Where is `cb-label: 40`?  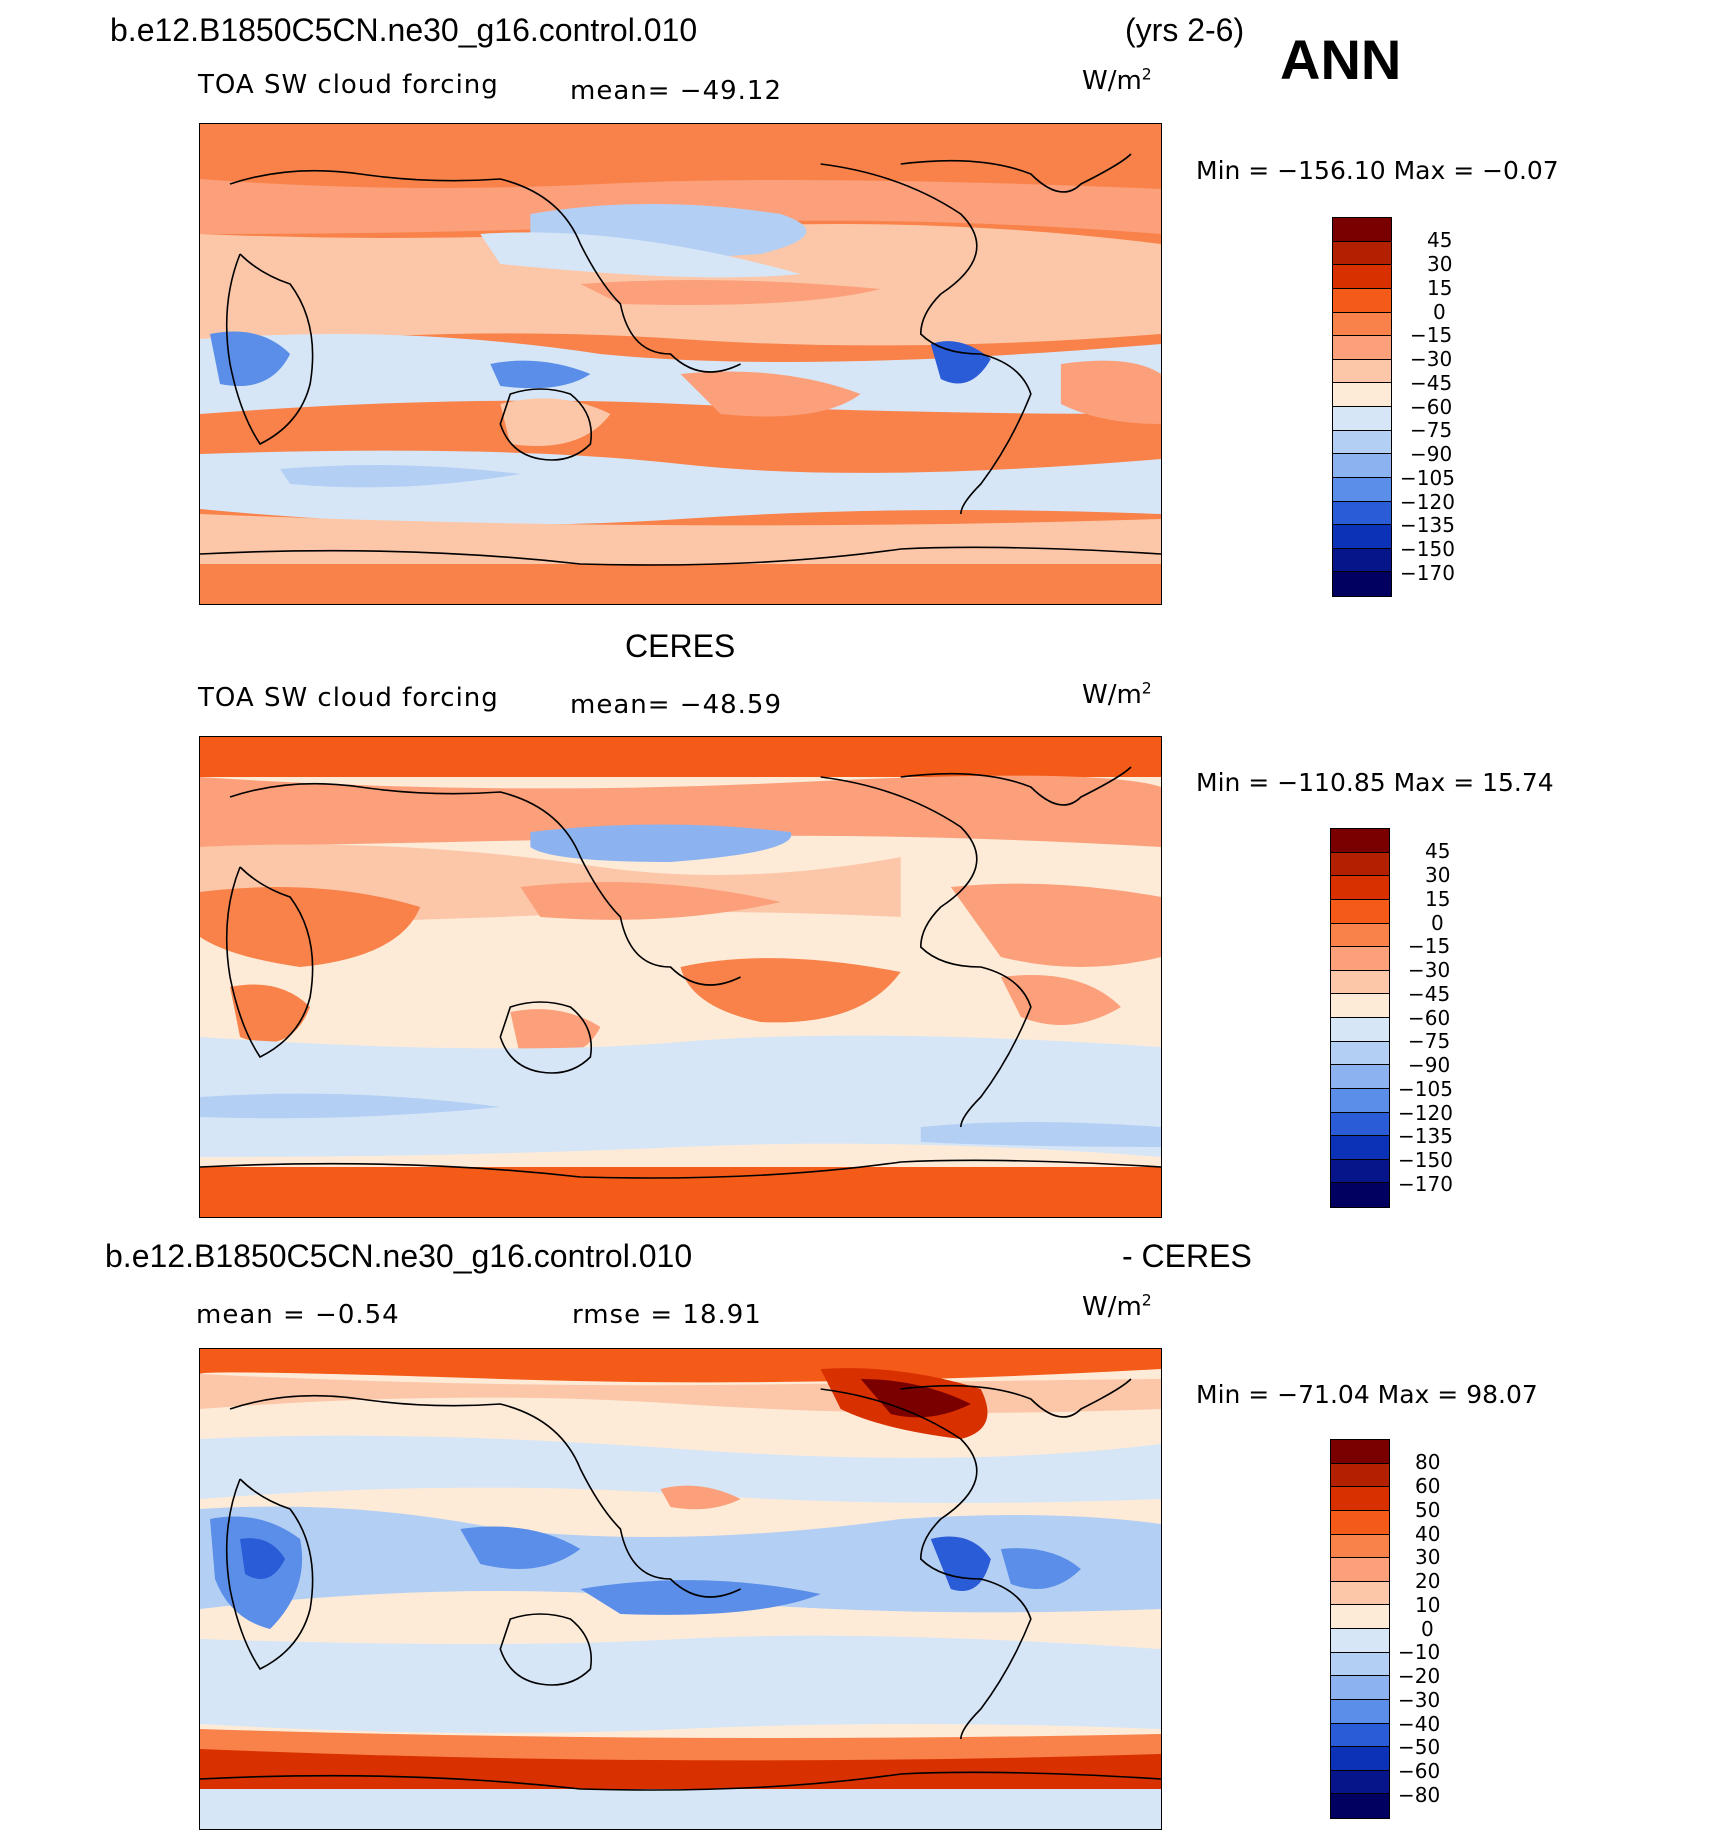
cb-label: 40 is located at coordinates (1428, 1534).